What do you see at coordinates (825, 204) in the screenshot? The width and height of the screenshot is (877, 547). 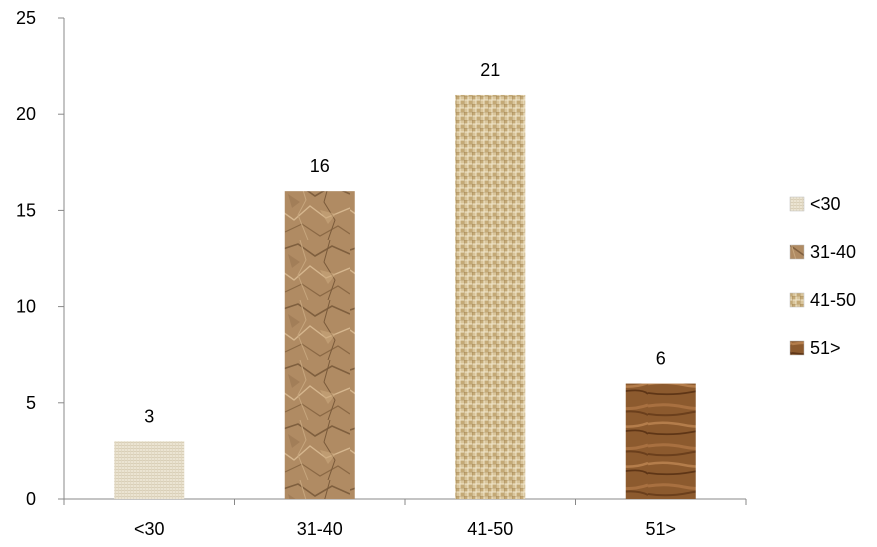 I see `legend-label: <30` at bounding box center [825, 204].